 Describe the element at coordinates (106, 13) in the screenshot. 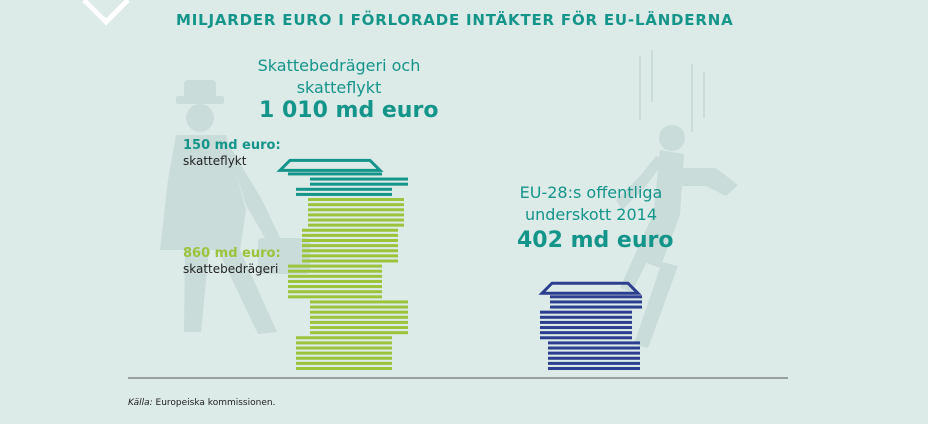

I see `corner-chevron-icon` at that location.